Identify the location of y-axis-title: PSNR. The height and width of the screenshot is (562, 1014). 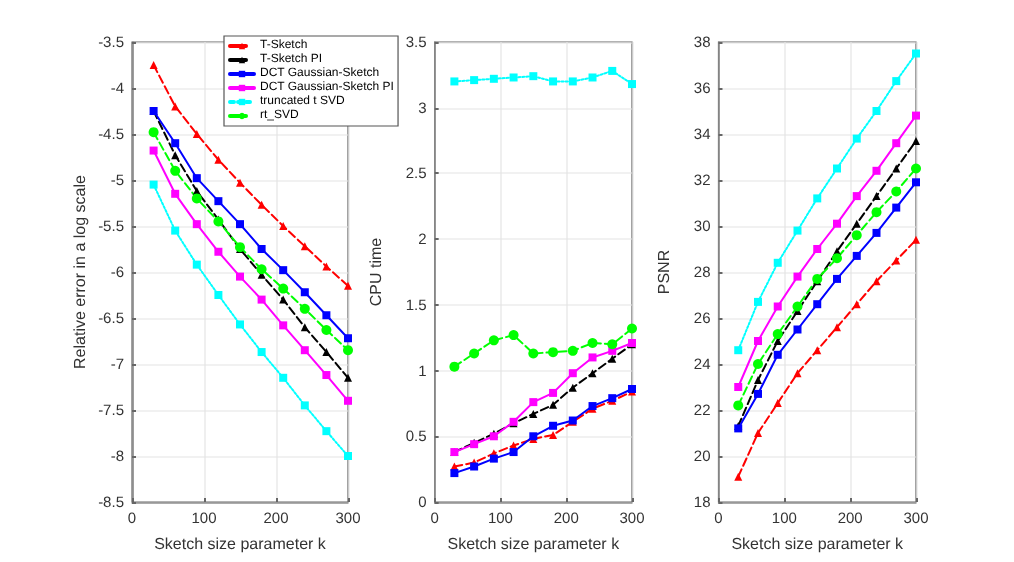
(664, 272).